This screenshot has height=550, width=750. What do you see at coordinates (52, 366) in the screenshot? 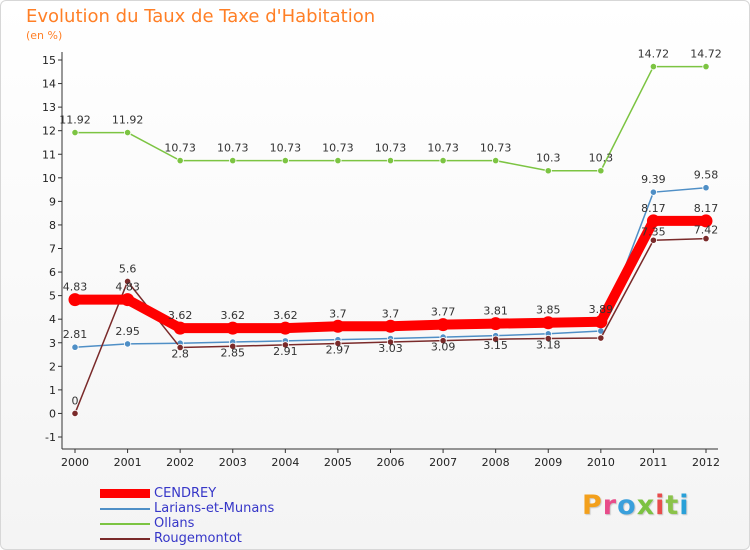
I see `y-tick-label: 2` at bounding box center [52, 366].